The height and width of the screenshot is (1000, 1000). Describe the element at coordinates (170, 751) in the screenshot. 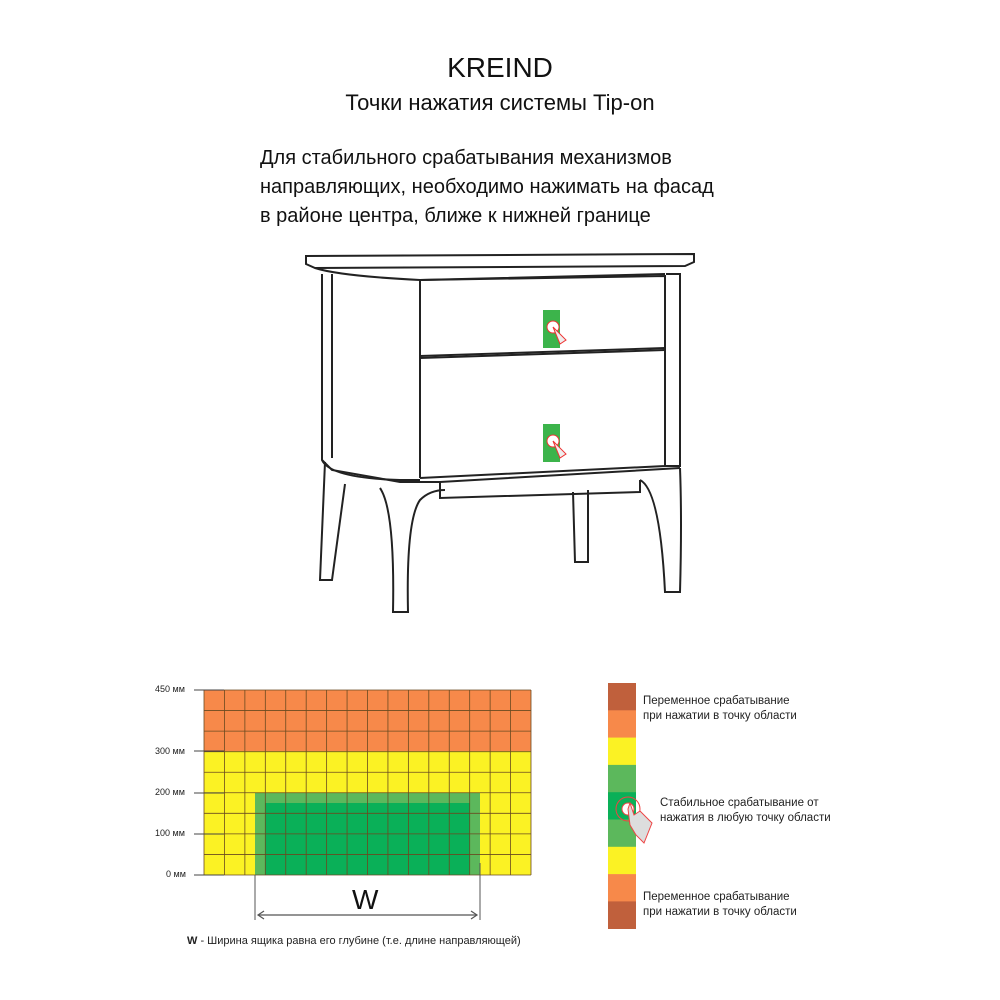

I see `tick-300: 300 мм` at that location.